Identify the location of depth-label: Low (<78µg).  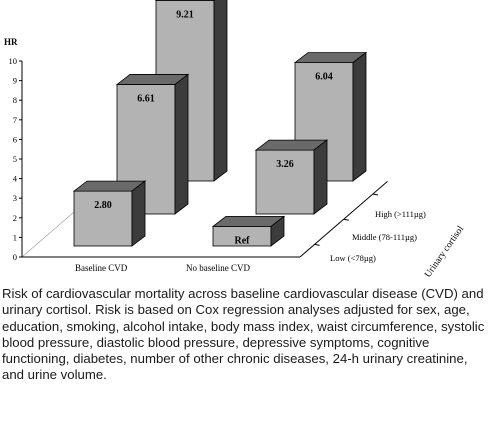
(353, 258).